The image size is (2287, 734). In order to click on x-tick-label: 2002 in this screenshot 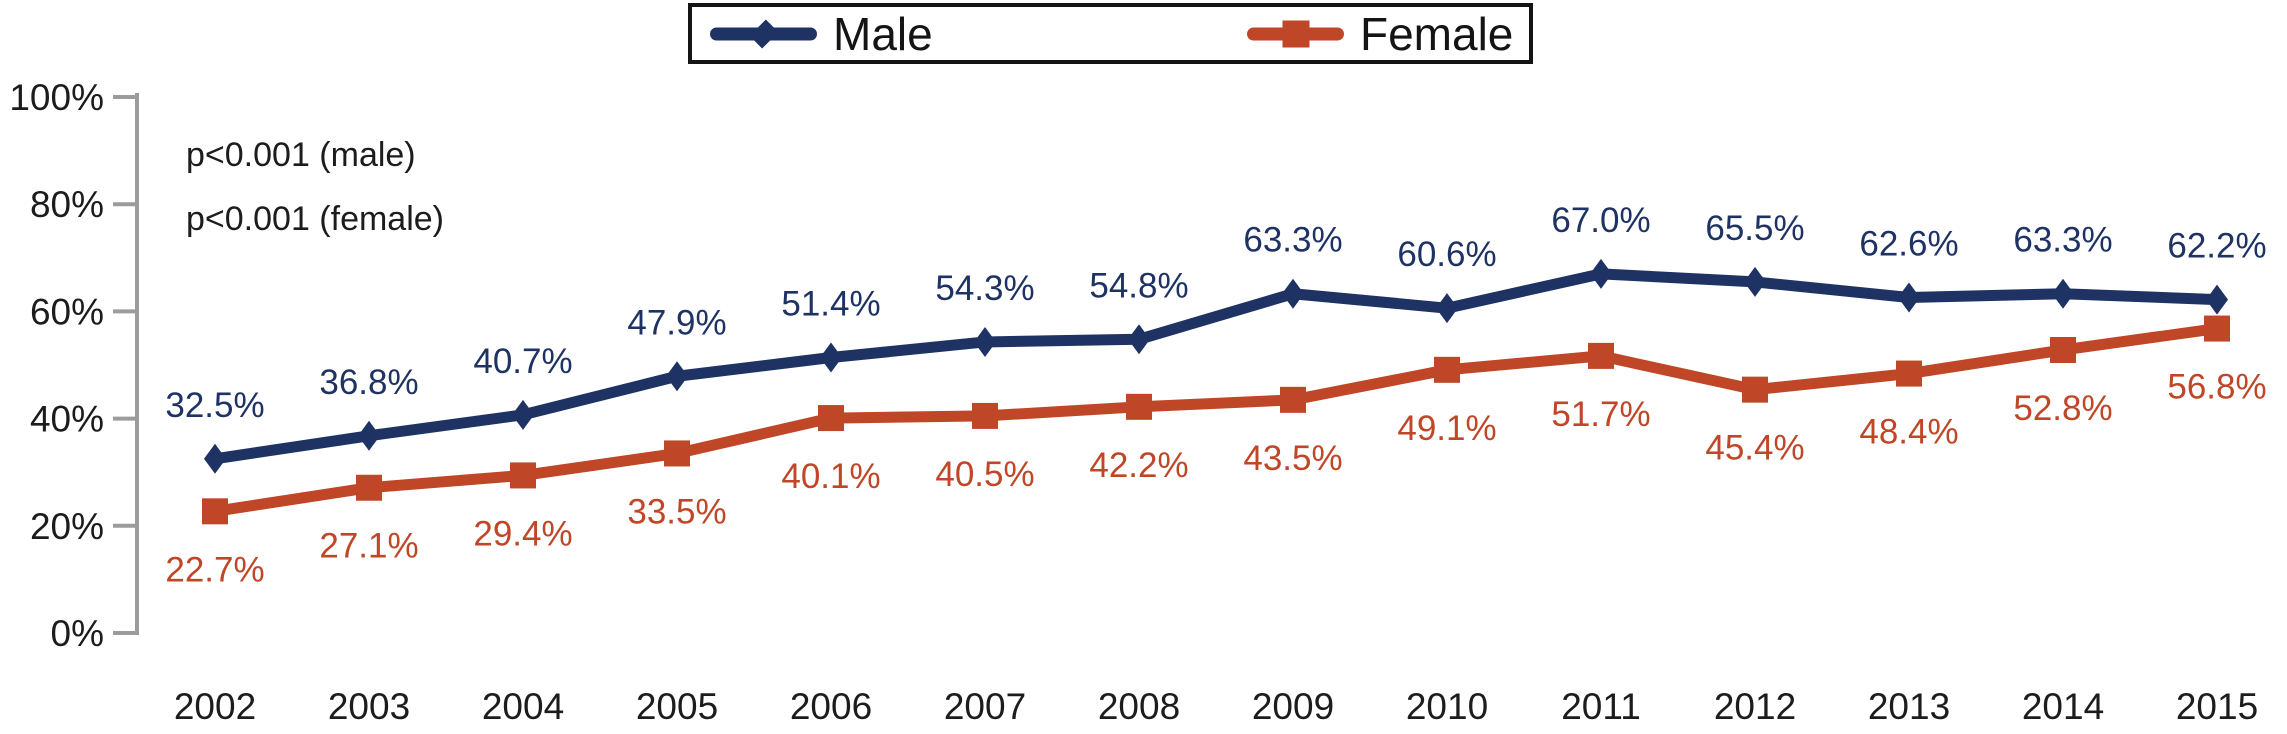, I will do `click(215, 706)`.